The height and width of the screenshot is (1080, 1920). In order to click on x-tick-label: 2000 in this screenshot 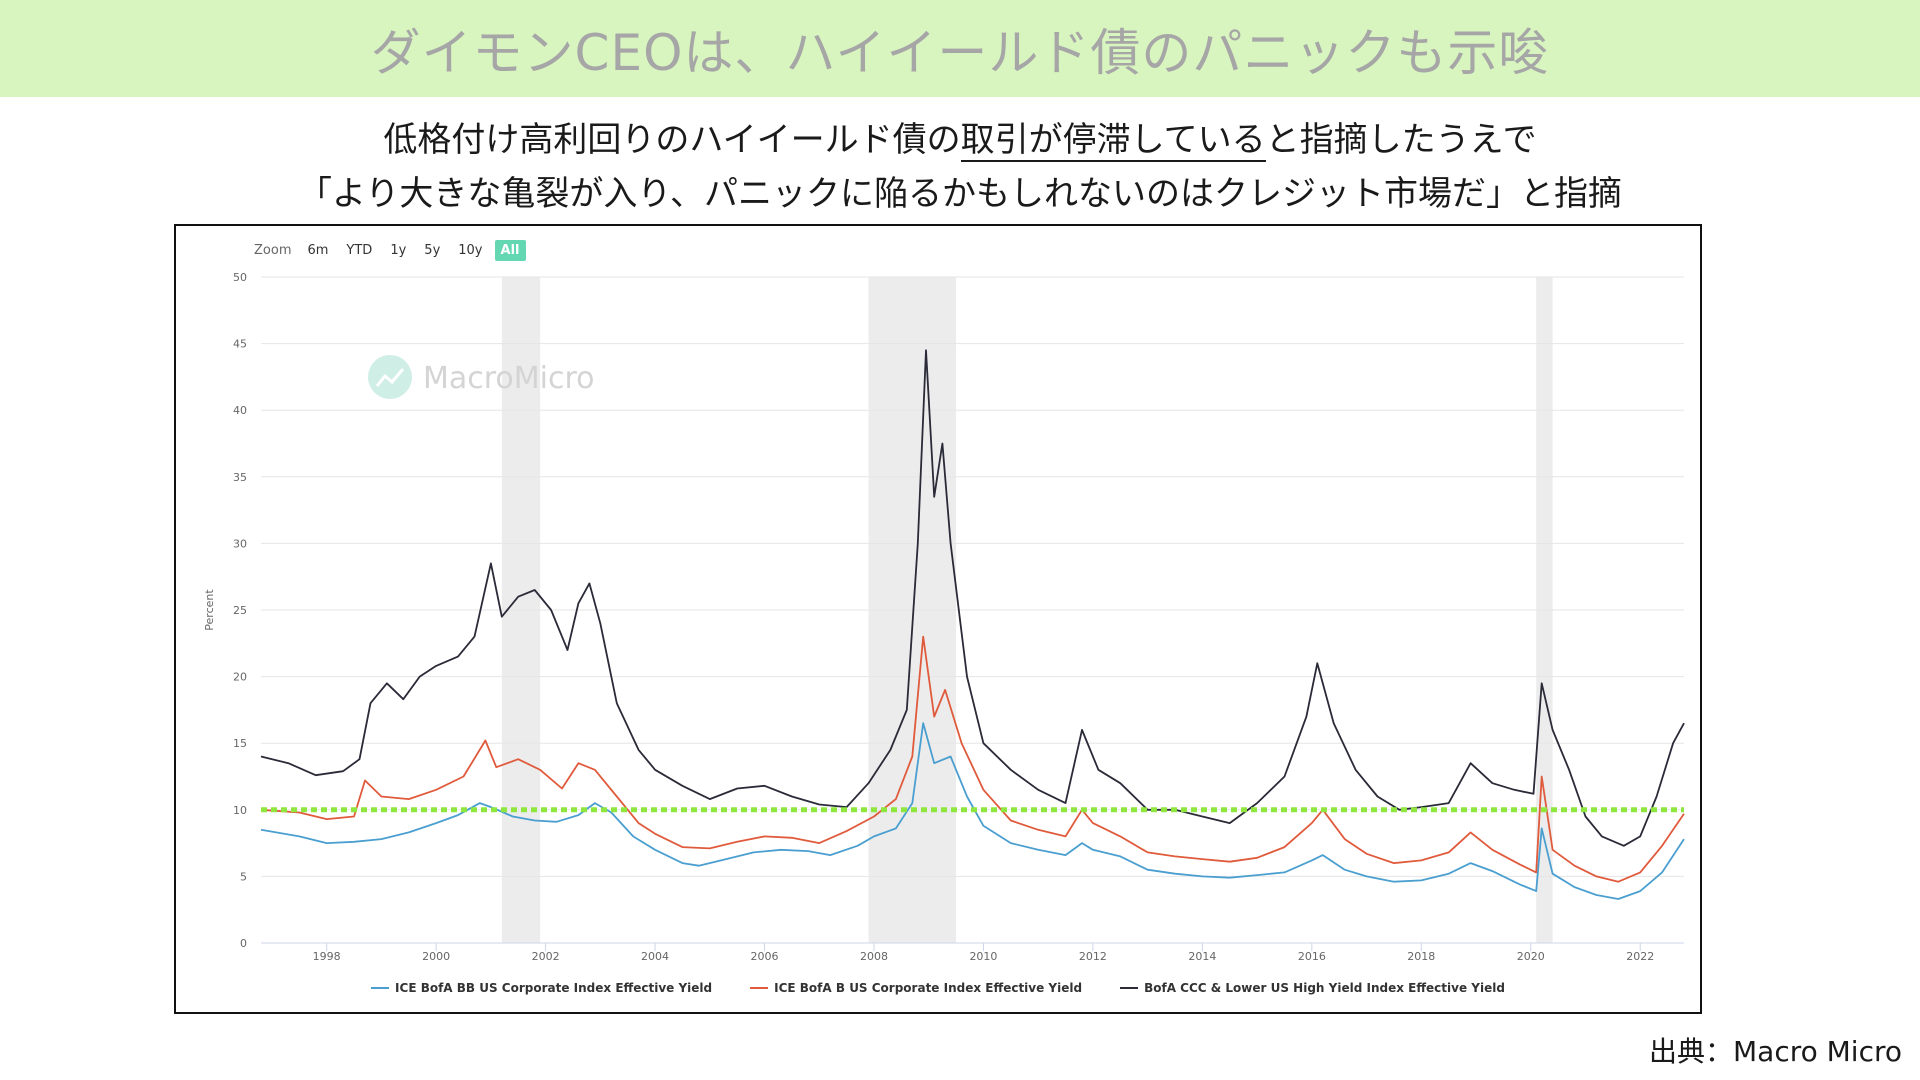, I will do `click(436, 956)`.